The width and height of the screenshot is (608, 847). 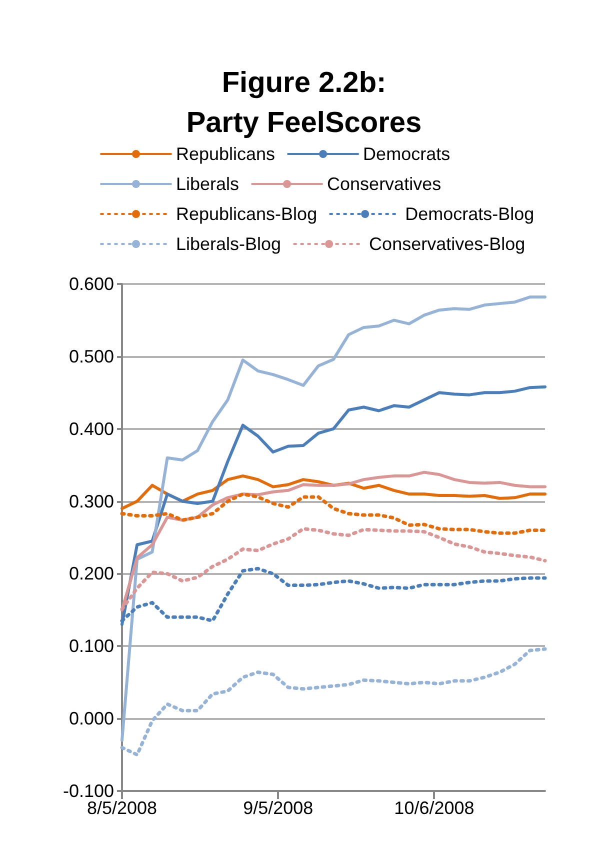 I want to click on y-tick-label: -0.100, so click(x=88, y=791).